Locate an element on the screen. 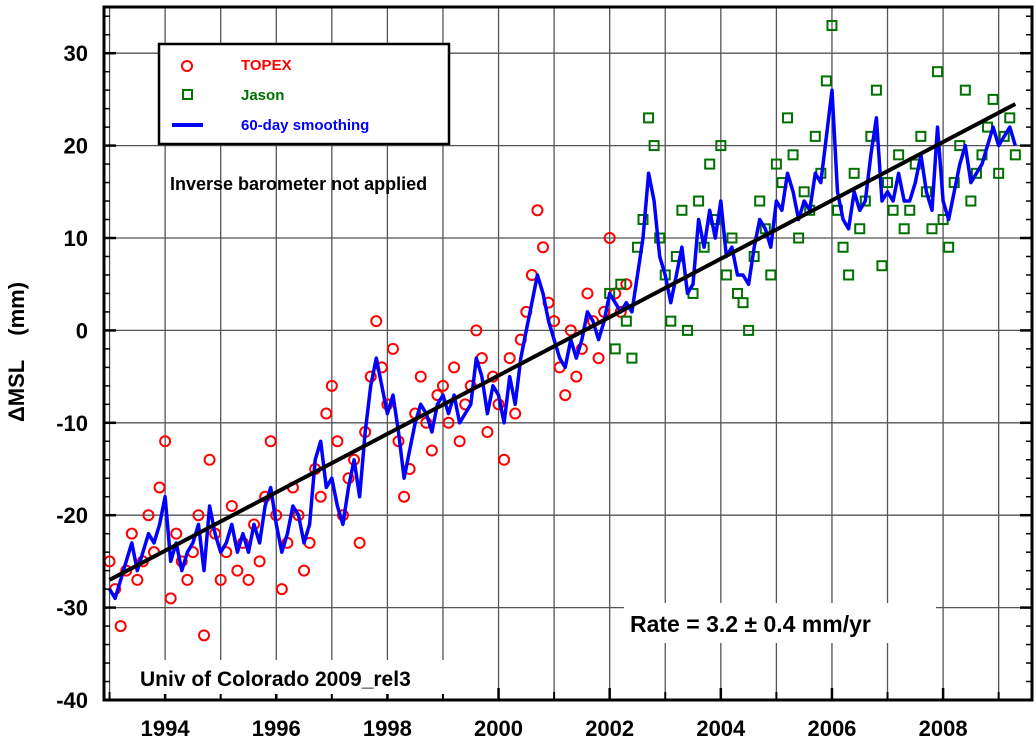  legend: TOPEX Jason 60-day smoothing is located at coordinates (304, 94).